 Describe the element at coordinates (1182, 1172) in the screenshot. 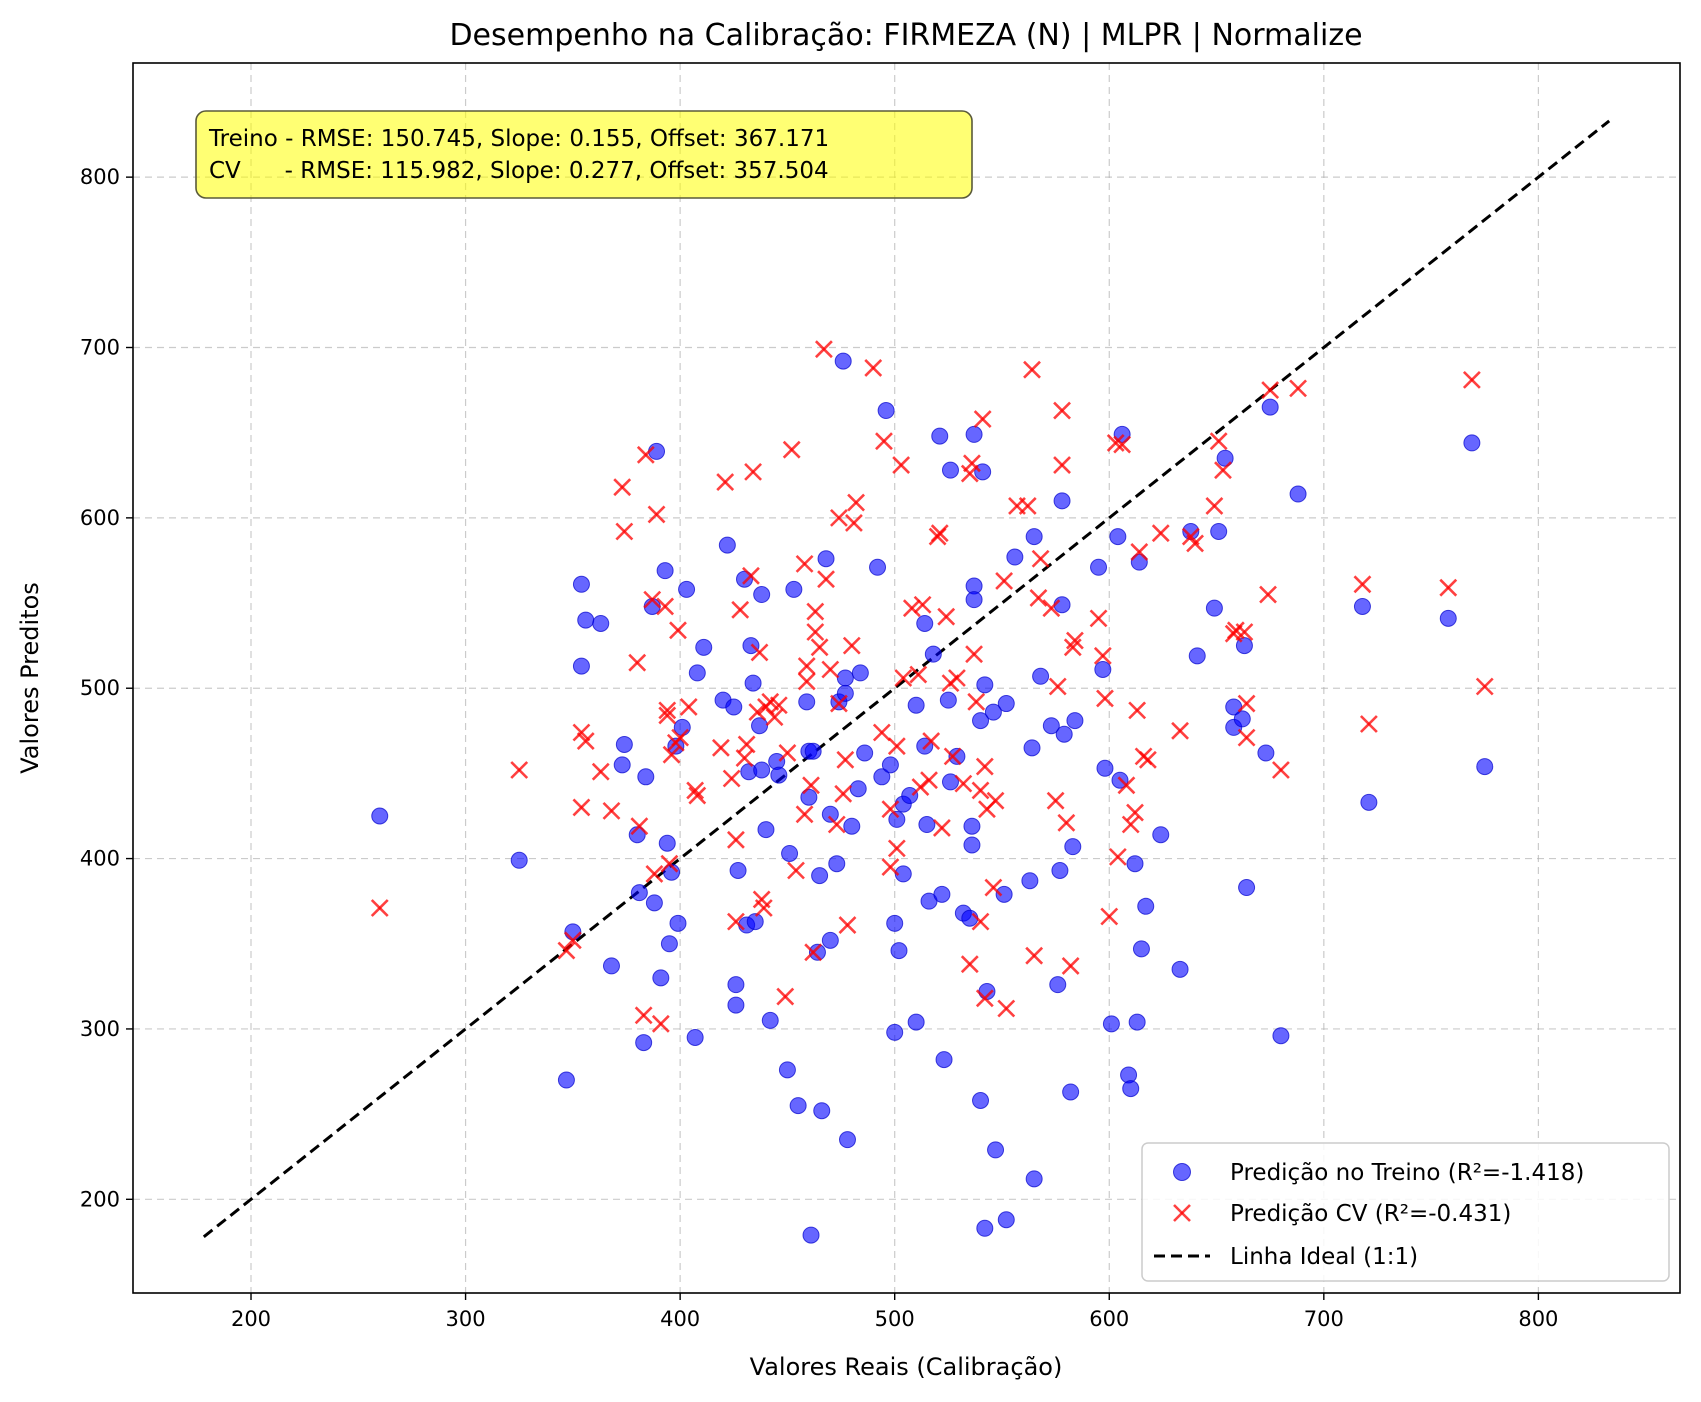

I see `legend-train-marker` at that location.